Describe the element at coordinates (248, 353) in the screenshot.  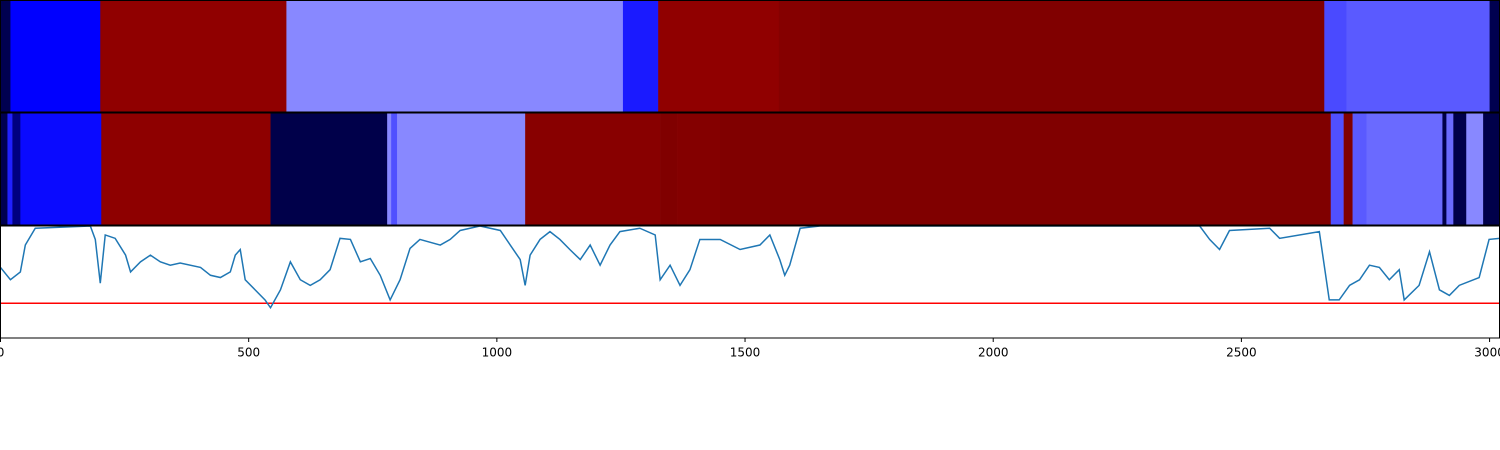
I see `x-tick-label: 500` at that location.